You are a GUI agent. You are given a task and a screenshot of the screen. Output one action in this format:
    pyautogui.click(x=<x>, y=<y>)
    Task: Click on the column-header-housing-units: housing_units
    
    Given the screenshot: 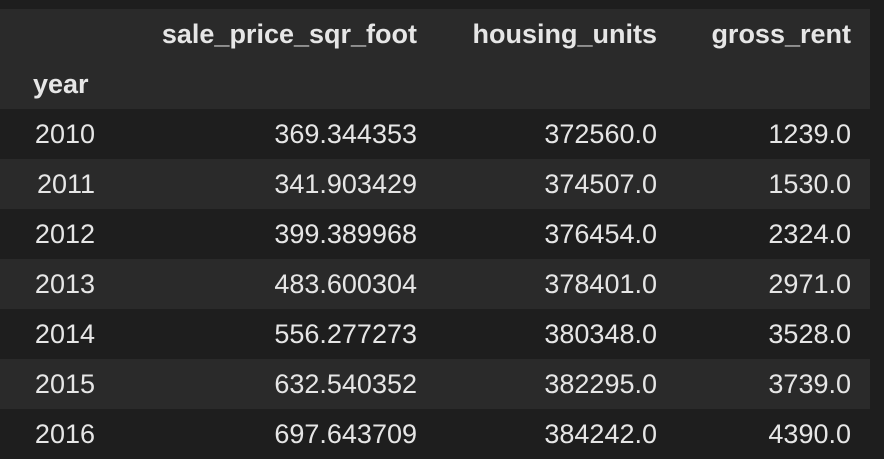 What is the action you would take?
    pyautogui.click(x=565, y=34)
    